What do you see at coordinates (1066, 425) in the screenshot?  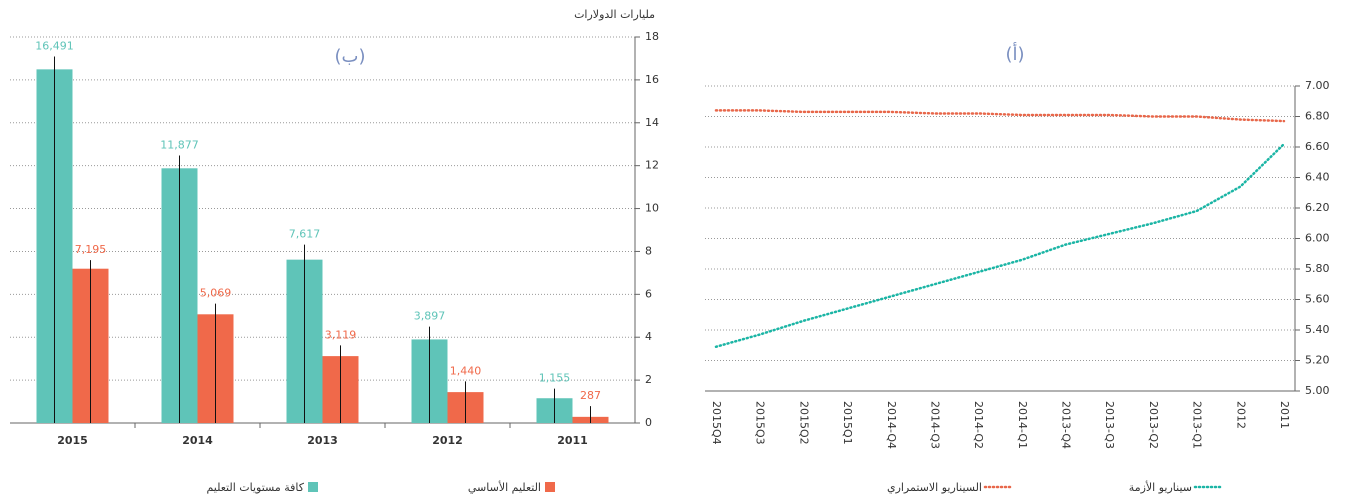 I see `x-tick-label: 2013-Q4` at bounding box center [1066, 425].